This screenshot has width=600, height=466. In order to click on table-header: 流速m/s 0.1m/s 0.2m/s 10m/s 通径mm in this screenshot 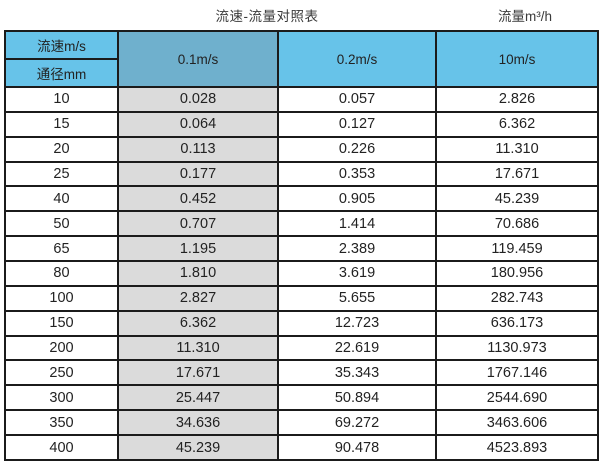, I will do `click(301, 59)`.